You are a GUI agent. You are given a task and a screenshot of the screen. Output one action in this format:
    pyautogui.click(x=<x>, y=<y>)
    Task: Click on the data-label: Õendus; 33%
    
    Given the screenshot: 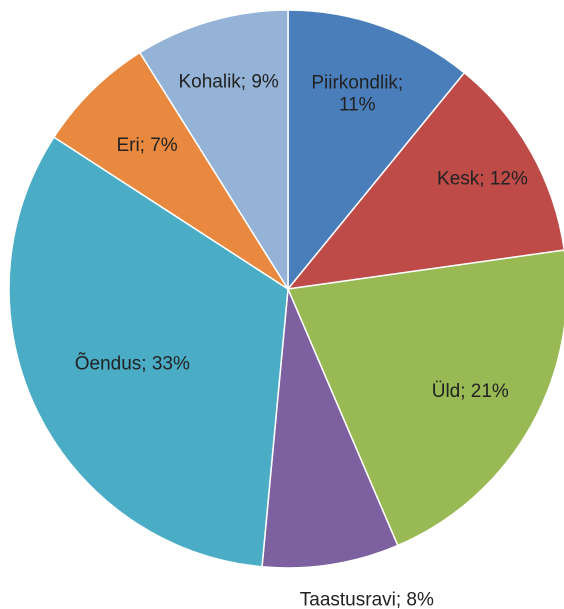 What is the action you would take?
    pyautogui.click(x=132, y=363)
    